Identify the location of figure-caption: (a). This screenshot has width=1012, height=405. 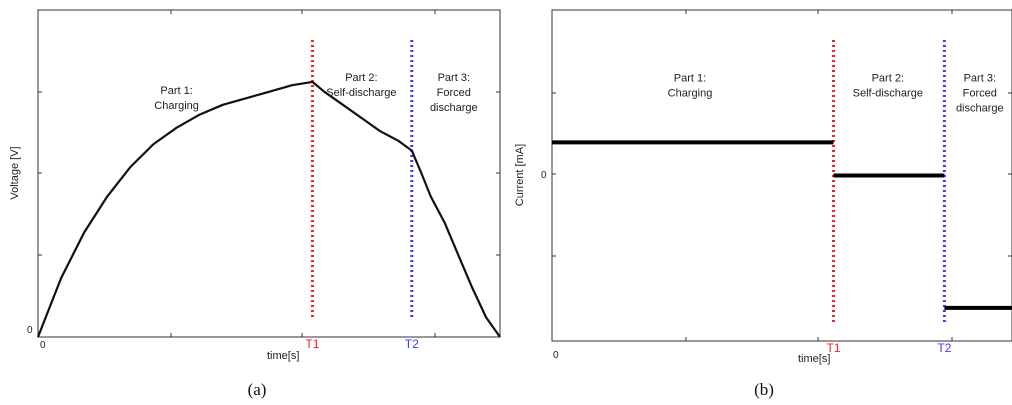
(257, 389).